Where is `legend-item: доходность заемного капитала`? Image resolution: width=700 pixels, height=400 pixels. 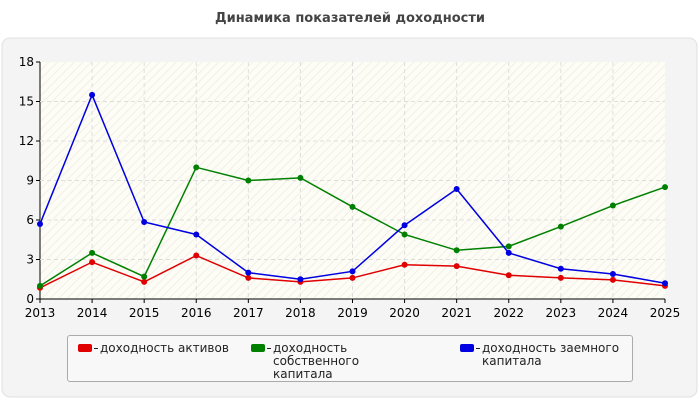 legend-item: доходность заемного капитала is located at coordinates (543, 355).